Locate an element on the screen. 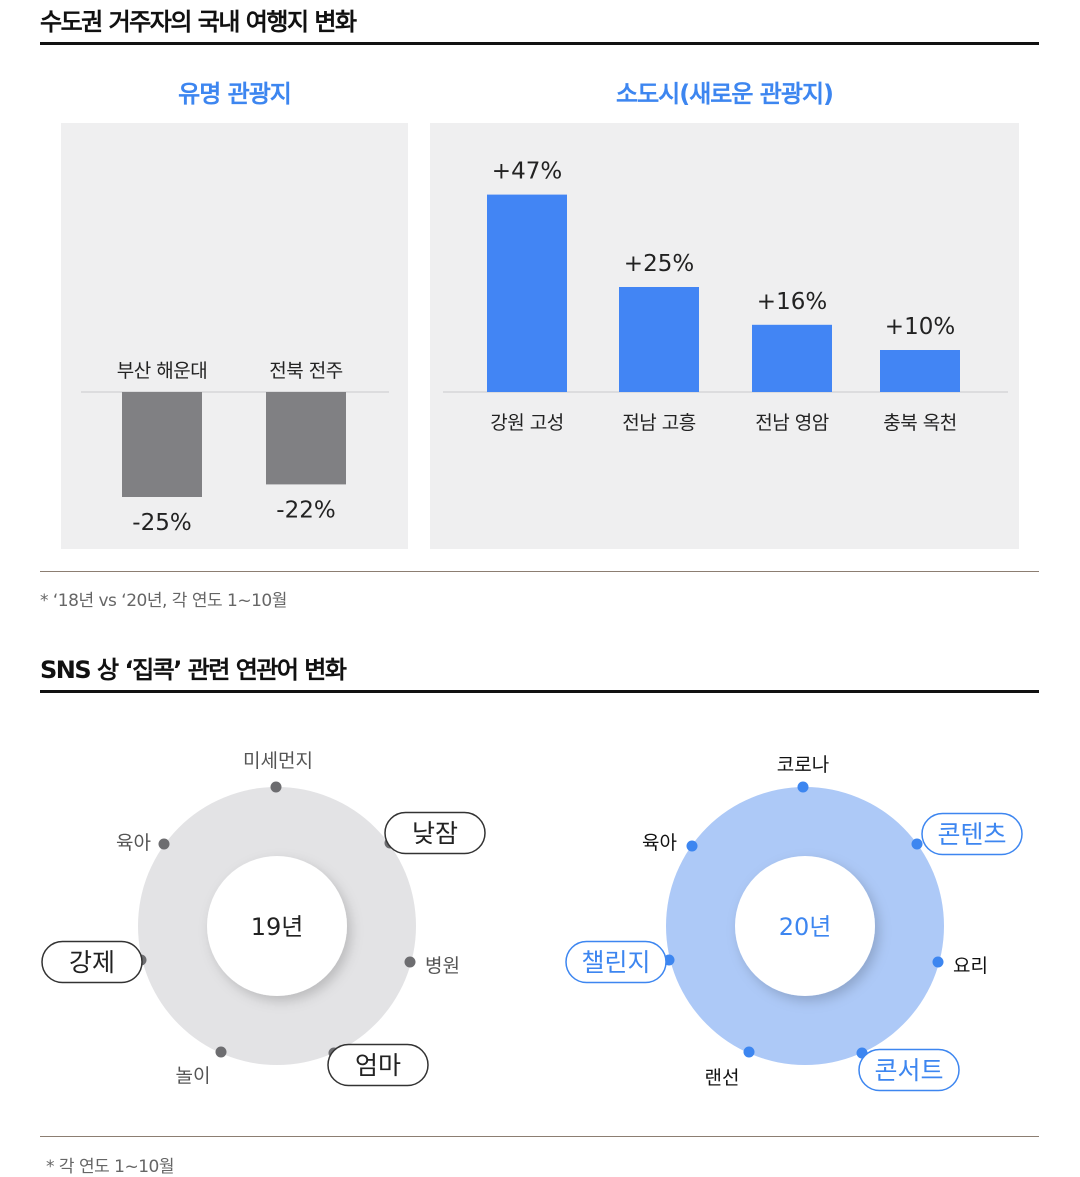 The image size is (1080, 1177). keyword-label: 엄마 is located at coordinates (378, 1065).